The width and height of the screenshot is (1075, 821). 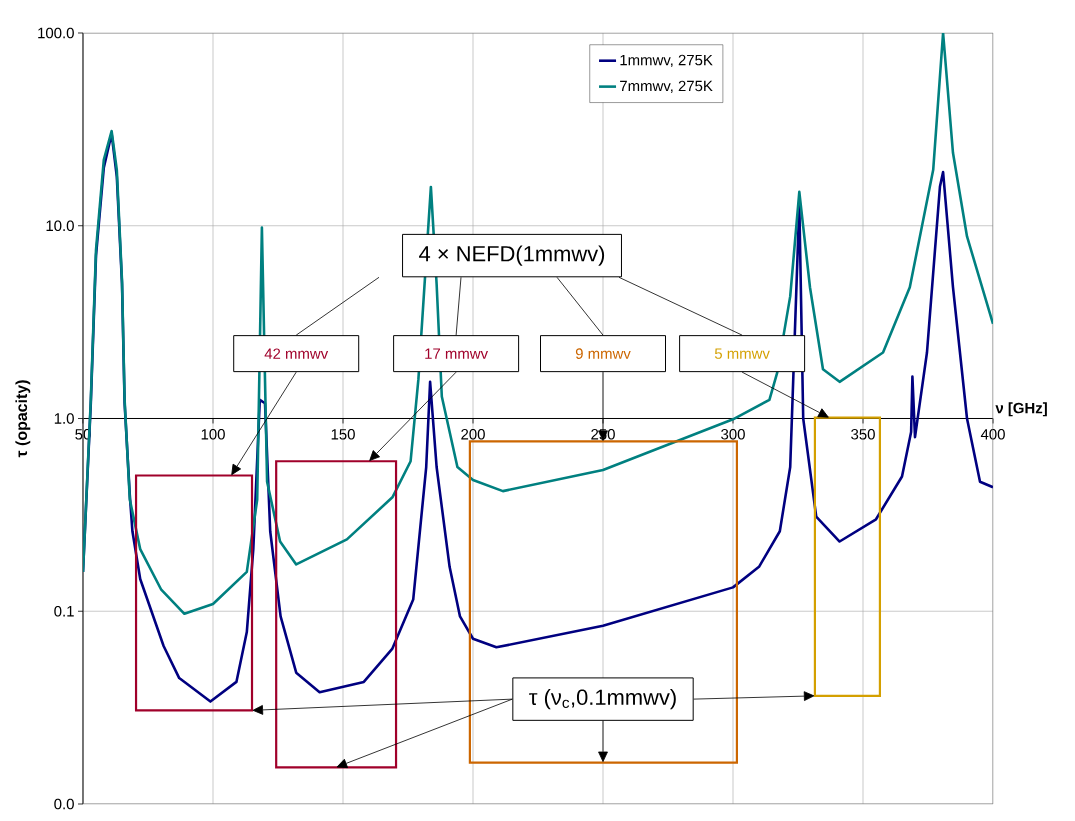 What do you see at coordinates (473, 434) in the screenshot?
I see `x-tick-label: 200` at bounding box center [473, 434].